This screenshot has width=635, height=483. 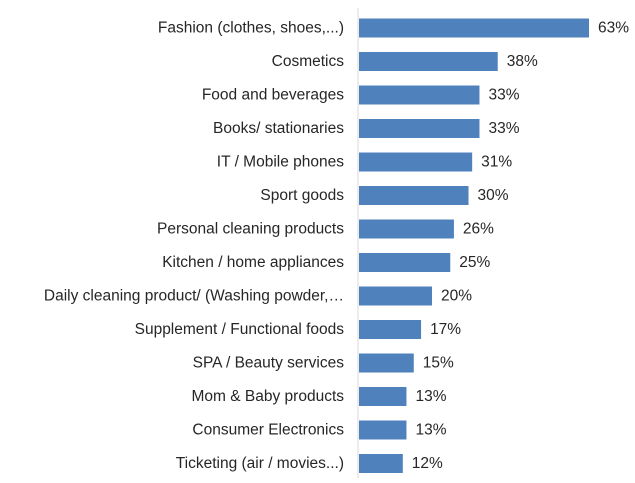 I want to click on value-label: 30%, so click(x=493, y=195).